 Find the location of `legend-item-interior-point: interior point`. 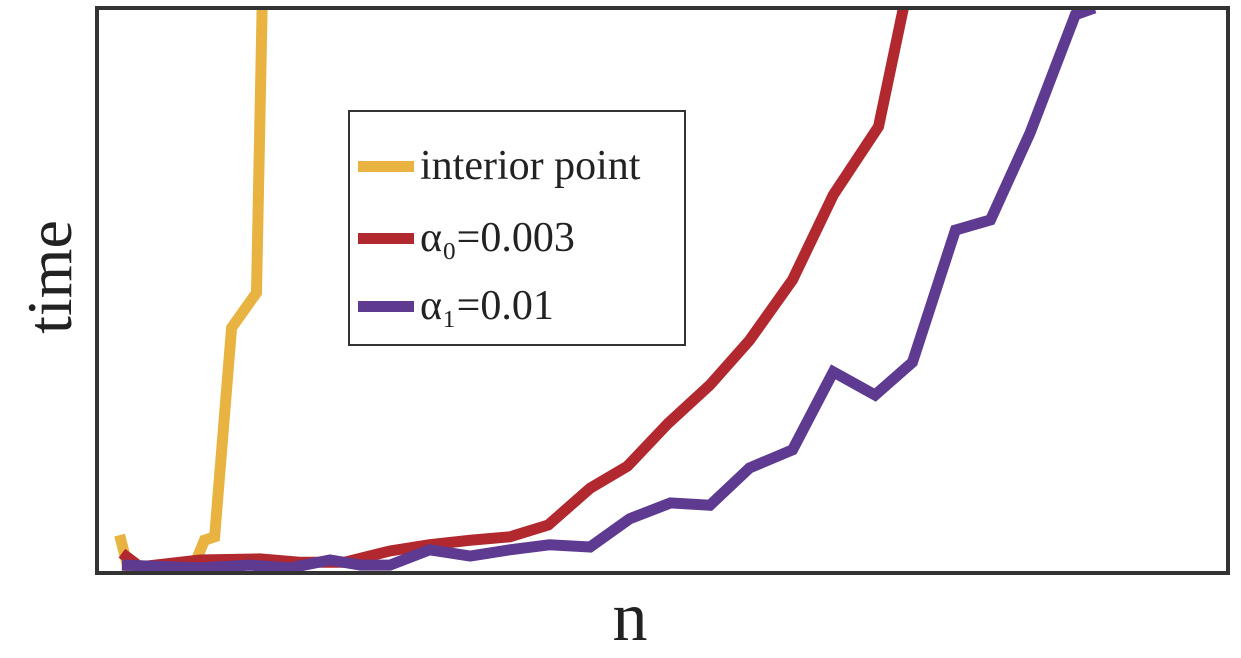

legend-item-interior-point: interior point is located at coordinates (499, 166).